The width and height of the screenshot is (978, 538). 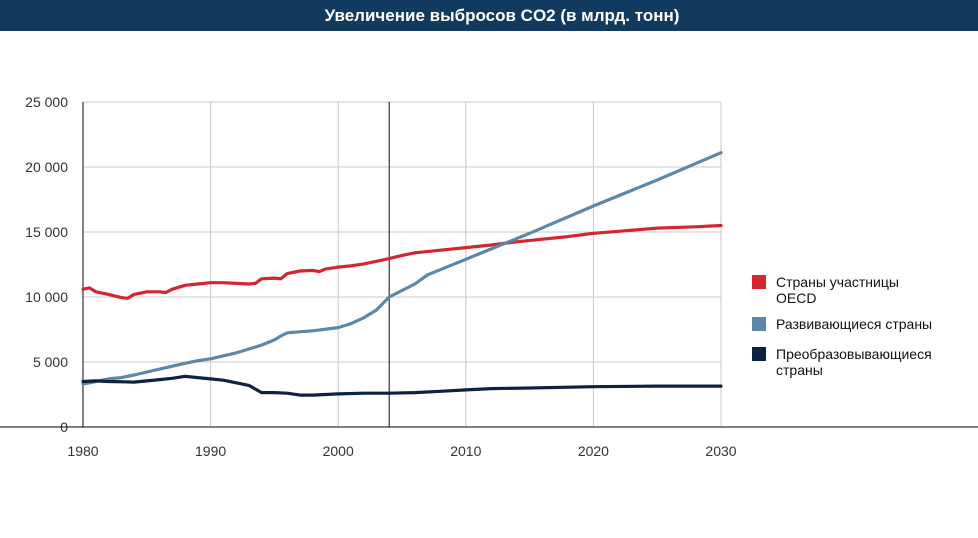 What do you see at coordinates (46, 297) in the screenshot?
I see `y-tick-label: 10 000` at bounding box center [46, 297].